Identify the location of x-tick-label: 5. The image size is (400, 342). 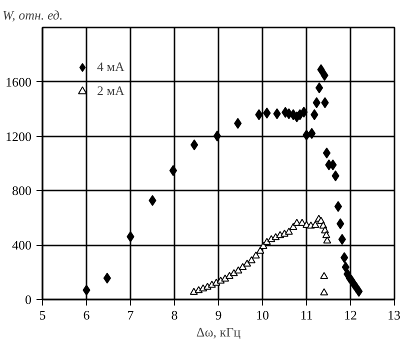
(42, 315).